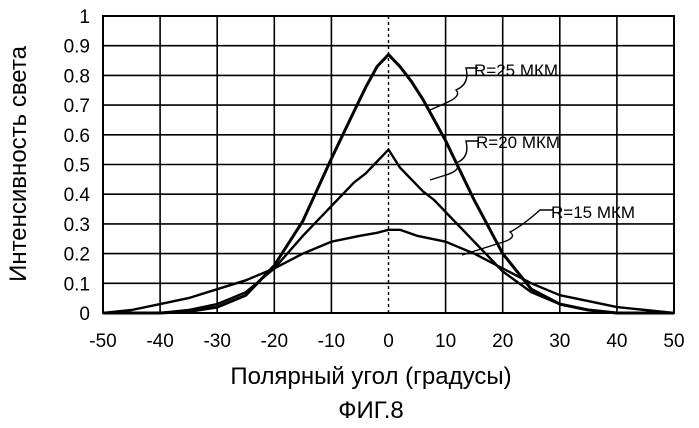 The height and width of the screenshot is (428, 699). Describe the element at coordinates (673, 341) in the screenshot. I see `x-tick-label: 50` at that location.